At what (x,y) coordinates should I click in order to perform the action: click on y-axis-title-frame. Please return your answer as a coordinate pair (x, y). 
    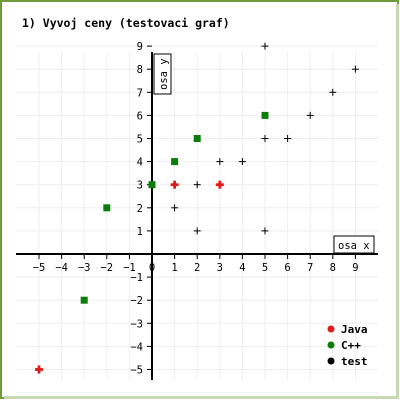
    Looking at the image, I should click on (162, 74).